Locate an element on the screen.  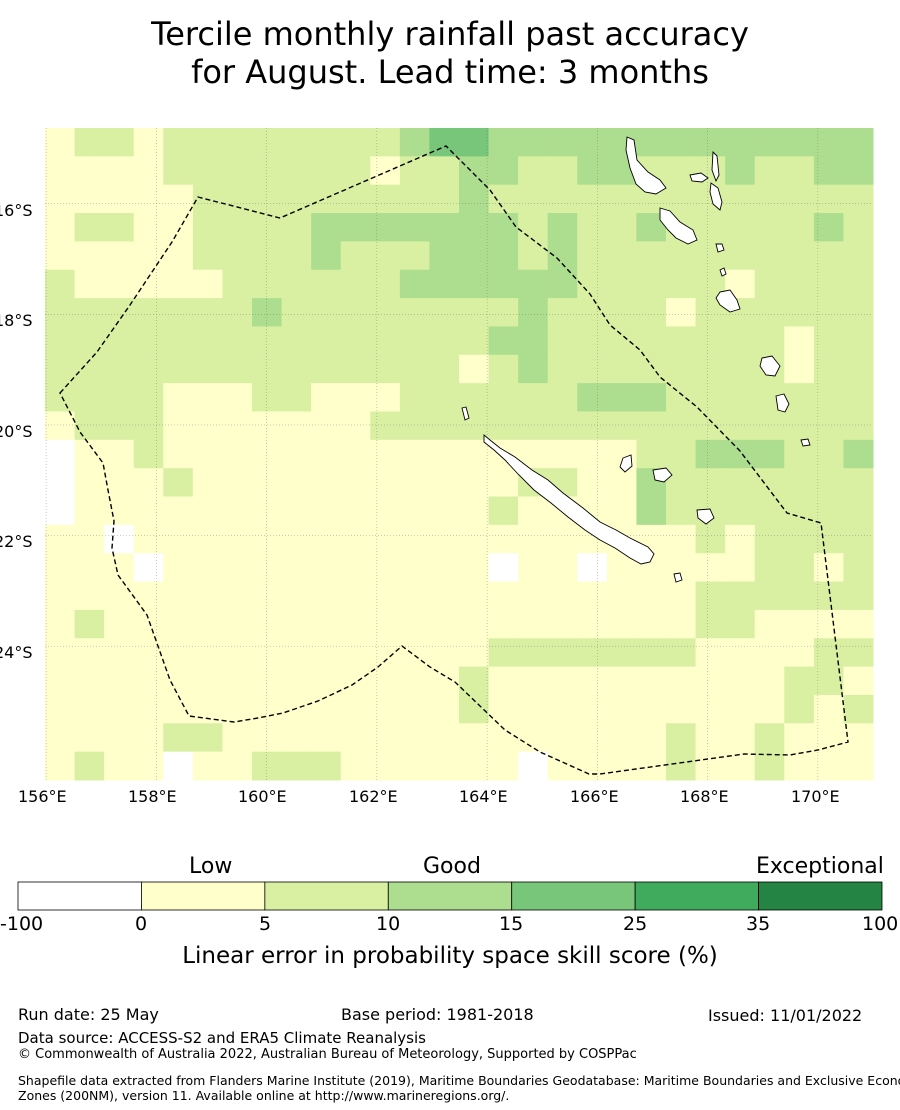
colorbar-word-low: Low is located at coordinates (211, 866).